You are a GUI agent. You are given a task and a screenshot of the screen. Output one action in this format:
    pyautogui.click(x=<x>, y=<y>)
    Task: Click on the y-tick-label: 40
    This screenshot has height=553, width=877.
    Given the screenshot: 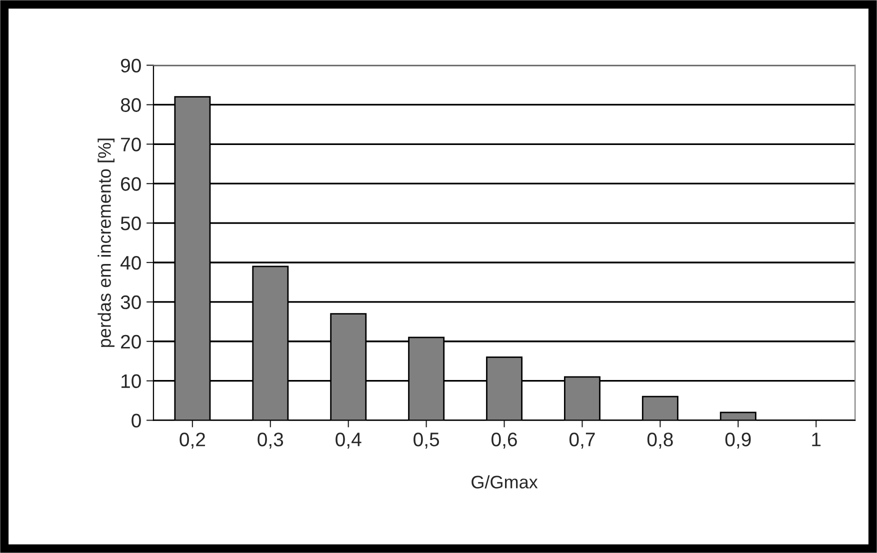 What is the action you would take?
    pyautogui.click(x=130, y=263)
    